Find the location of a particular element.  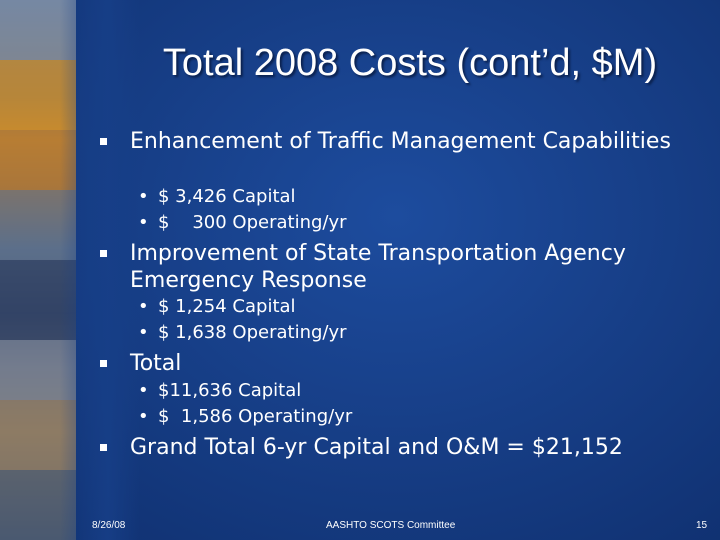

footer-date: 8/26/08 is located at coordinates (109, 525).